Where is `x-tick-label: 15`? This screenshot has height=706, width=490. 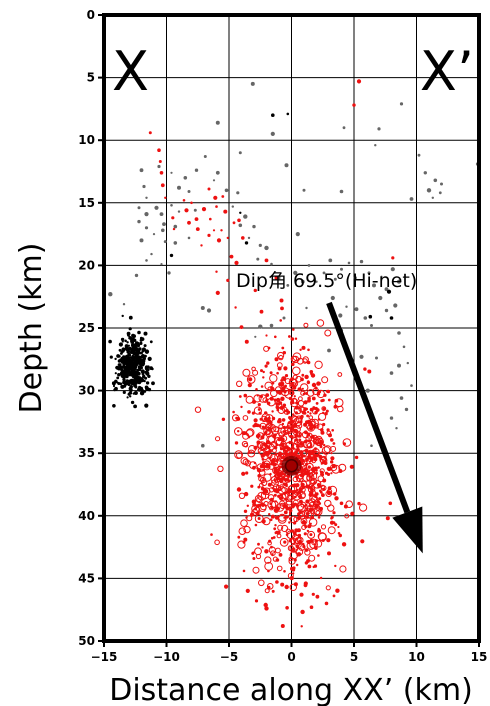
x-tick-label: 15 is located at coordinates (479, 657).